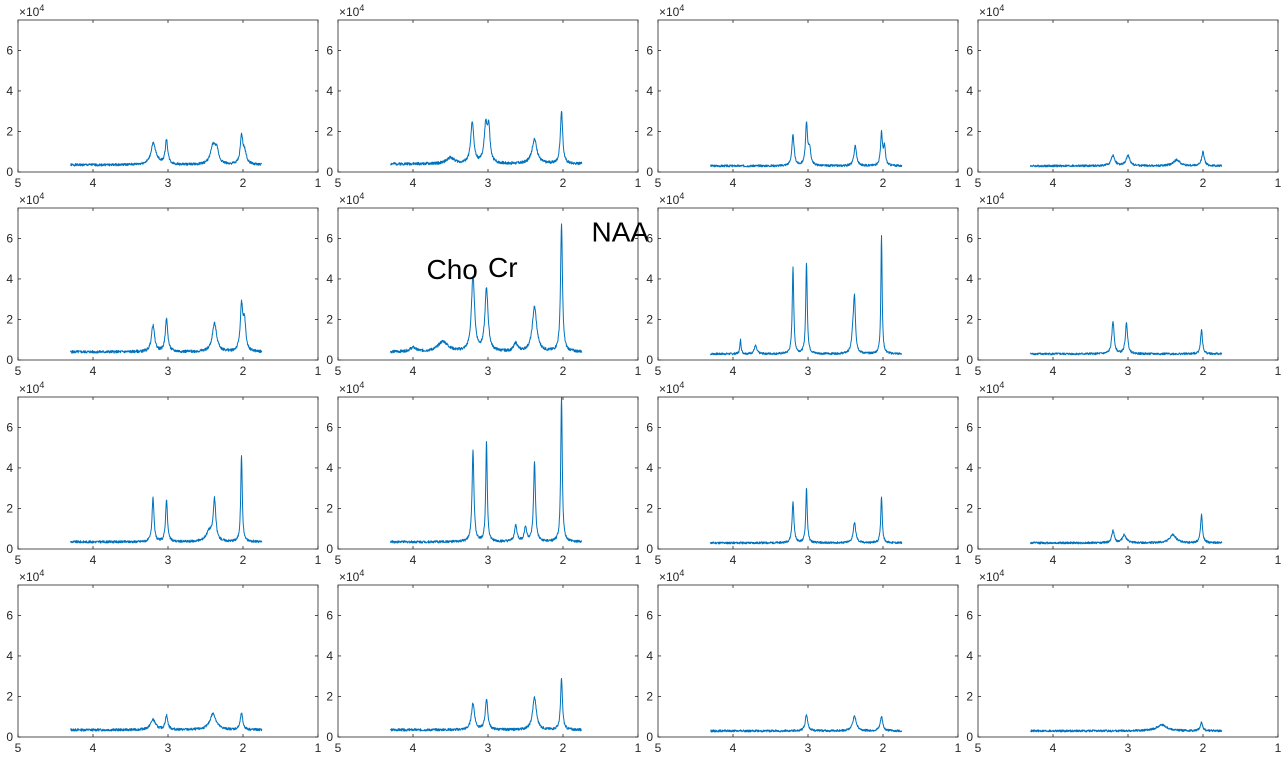 This screenshot has height=763, width=1284. I want to click on subplot-13: 5 4 3 2 1 0 2 4 6 ×104, so click(163, 661).